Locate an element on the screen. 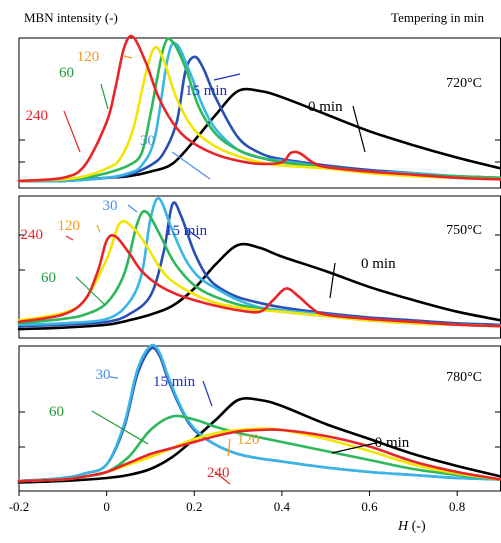  x-tick-label: 0.6 is located at coordinates (369, 506).